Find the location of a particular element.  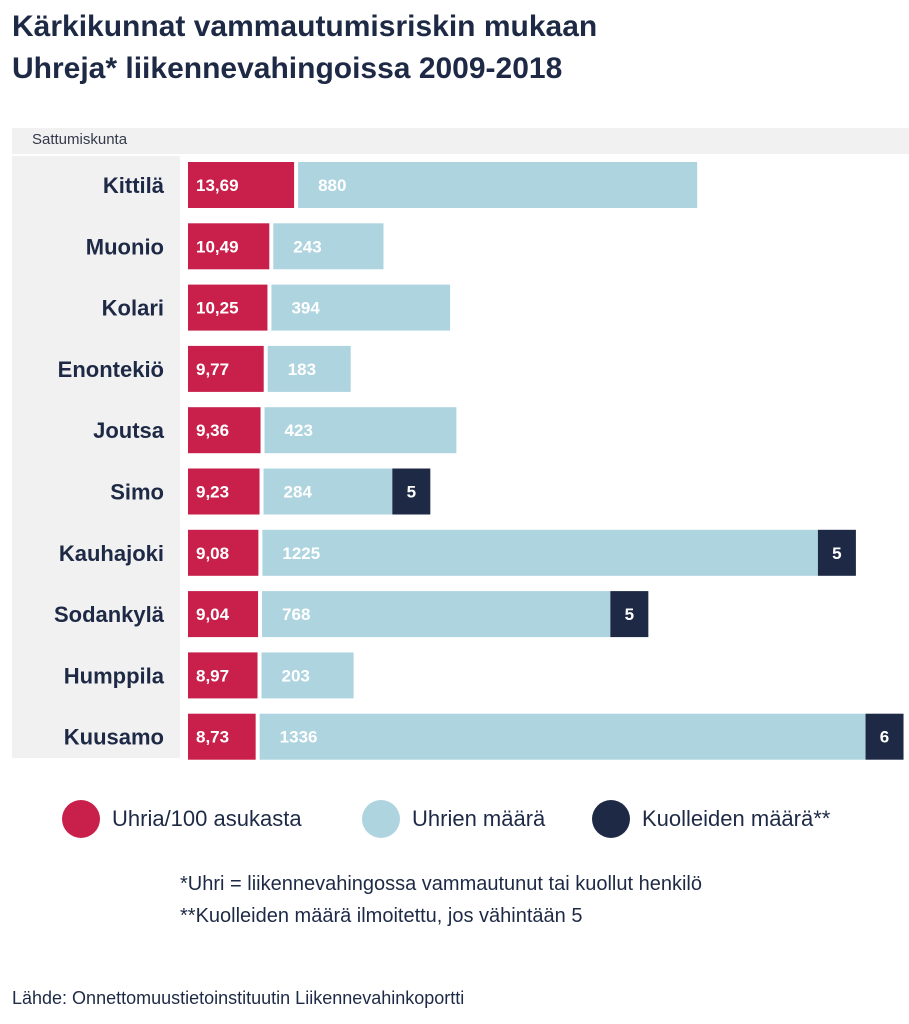

value-label-victims: 768 is located at coordinates (296, 614).